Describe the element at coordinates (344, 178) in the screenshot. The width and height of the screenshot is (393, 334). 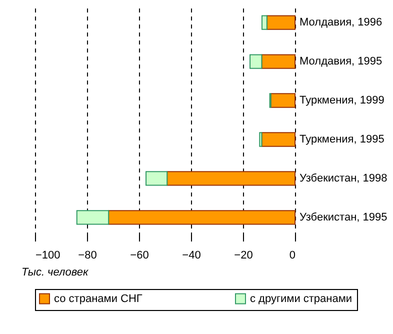
I see `y-tick-label: Узбекистан, 1998` at that location.